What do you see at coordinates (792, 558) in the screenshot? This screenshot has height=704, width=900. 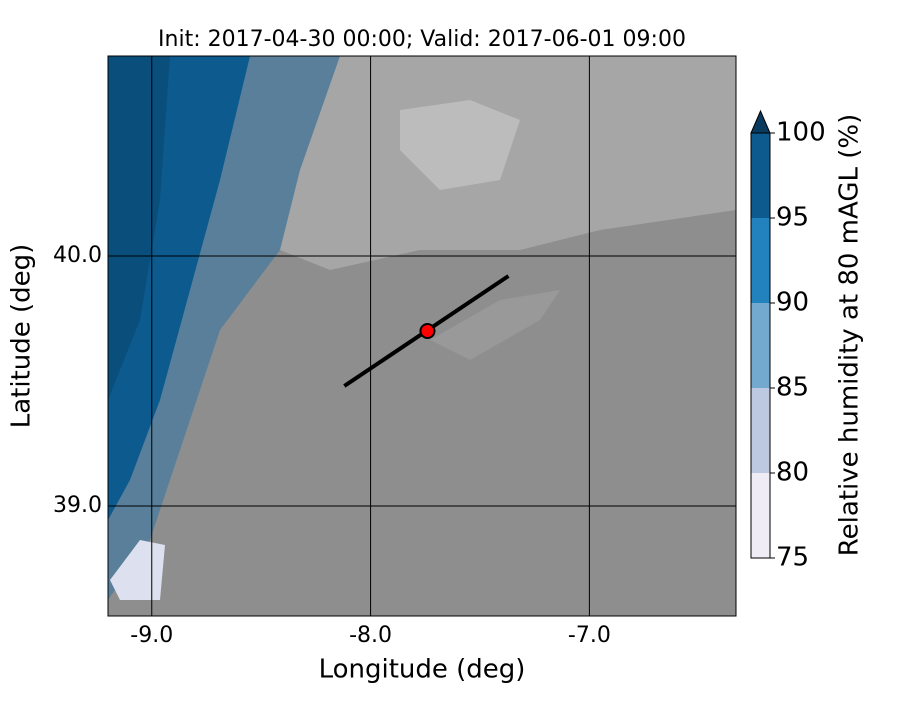 I see `colorbar-tick-label: 75` at bounding box center [792, 558].